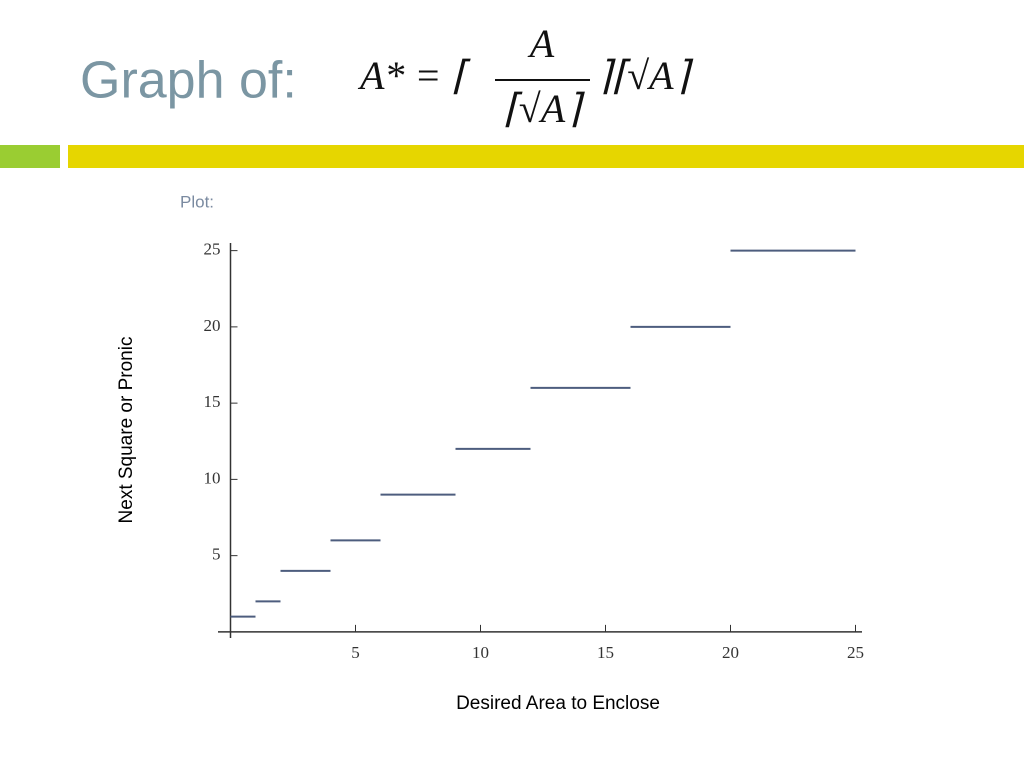 Image resolution: width=1024 pixels, height=768 pixels. What do you see at coordinates (126, 430) in the screenshot?
I see `y-axis-label: Next Square or Pronic` at bounding box center [126, 430].